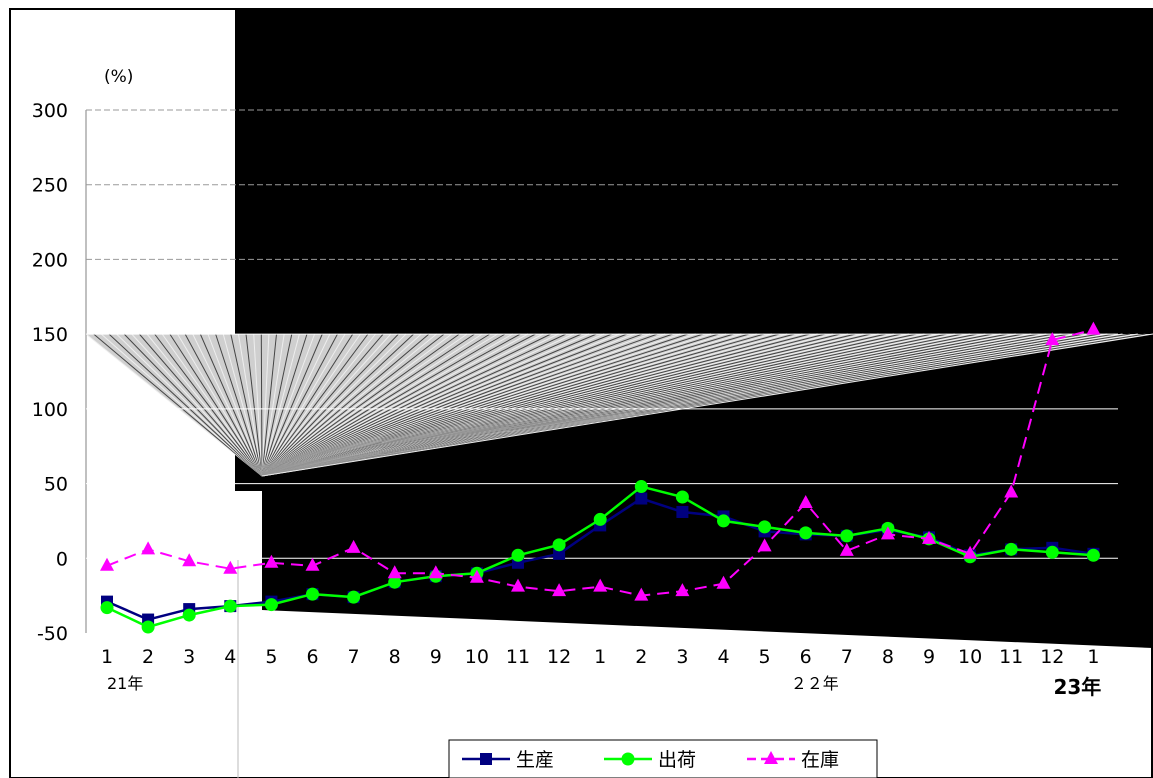  What do you see at coordinates (820, 760) in the screenshot?
I see `legend-label: 在庫` at bounding box center [820, 760].